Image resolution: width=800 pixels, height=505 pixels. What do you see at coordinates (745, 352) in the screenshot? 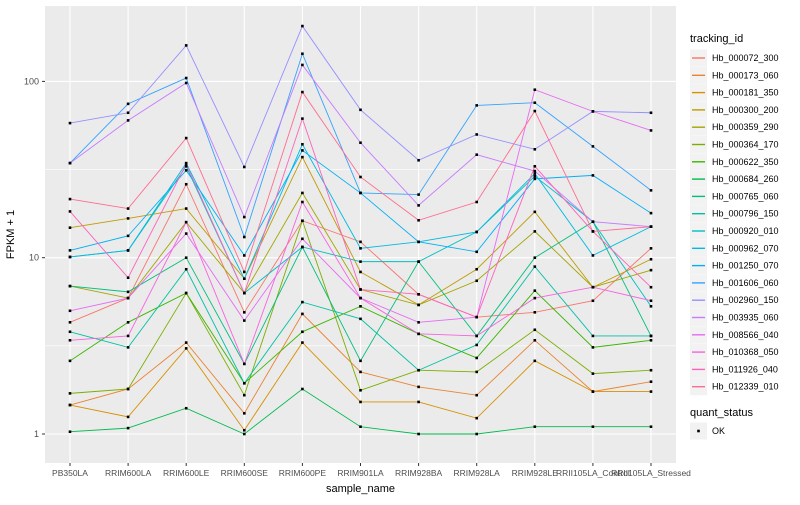
I see `legend-label-Hb_010368_050: Hb_010368_050` at bounding box center [745, 352].